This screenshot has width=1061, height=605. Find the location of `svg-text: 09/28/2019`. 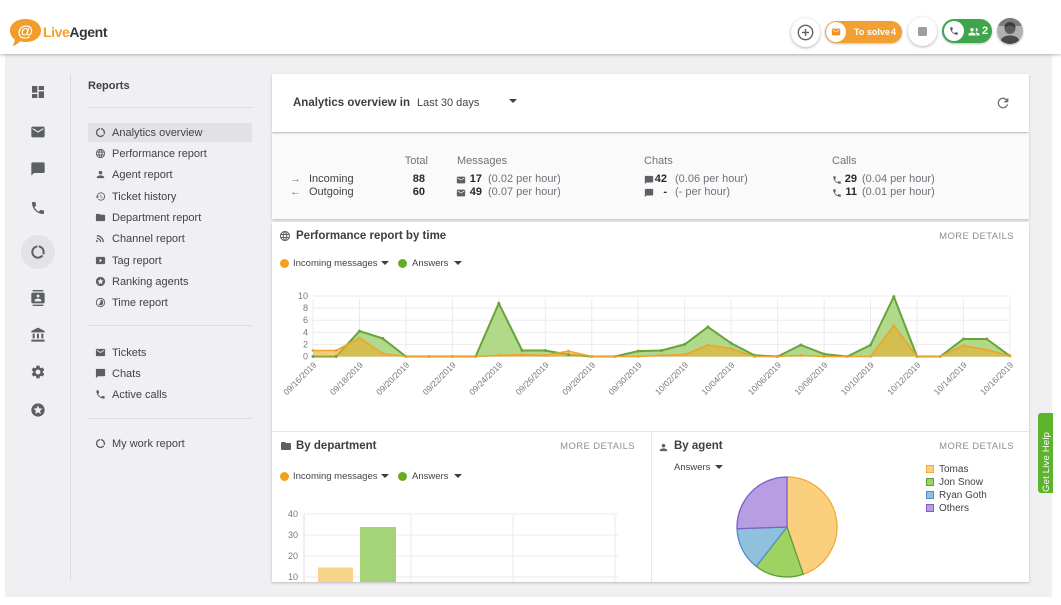

svg-text: 09/28/2019 is located at coordinates (578, 378).